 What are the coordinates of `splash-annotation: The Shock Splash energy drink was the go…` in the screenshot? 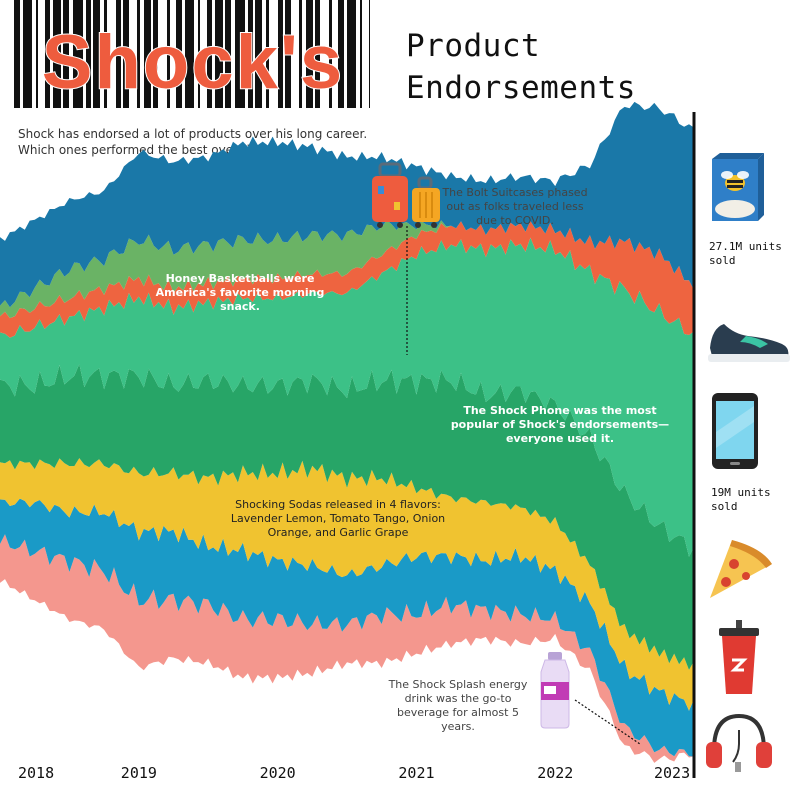 It's located at (458, 705).